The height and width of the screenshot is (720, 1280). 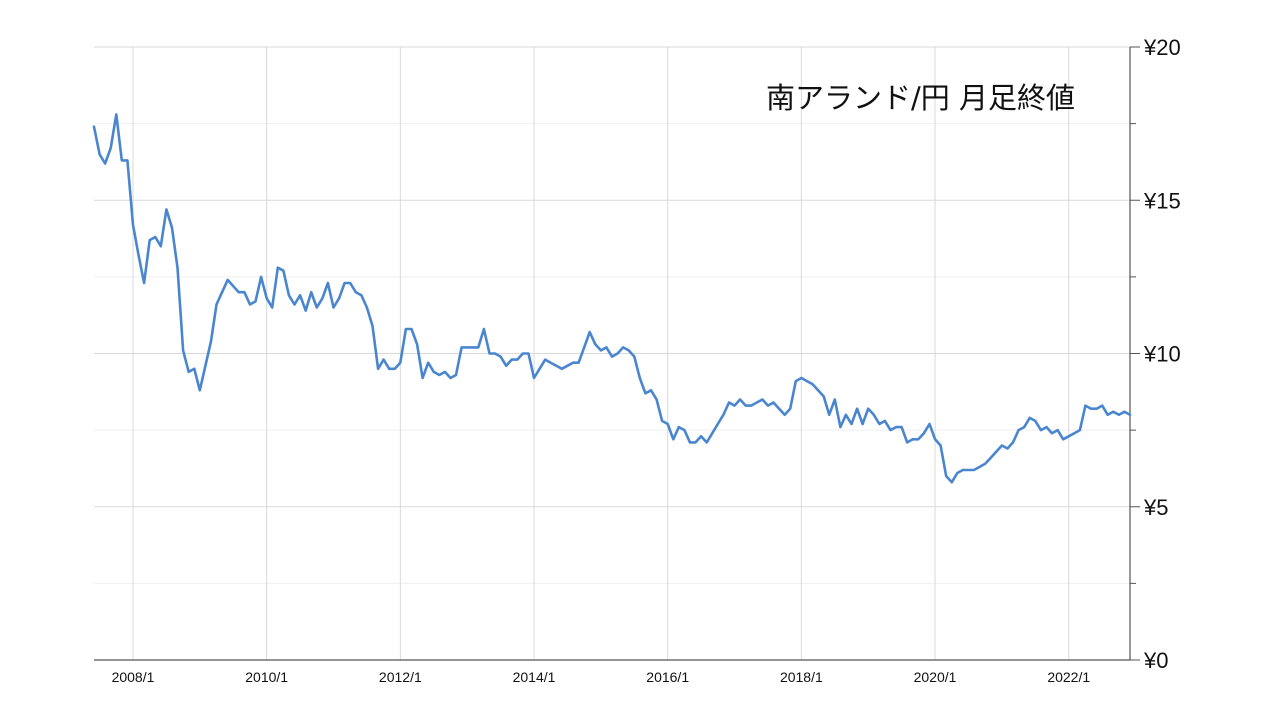 What do you see at coordinates (1068, 677) in the screenshot?
I see `x-tick-label: 2022/1` at bounding box center [1068, 677].